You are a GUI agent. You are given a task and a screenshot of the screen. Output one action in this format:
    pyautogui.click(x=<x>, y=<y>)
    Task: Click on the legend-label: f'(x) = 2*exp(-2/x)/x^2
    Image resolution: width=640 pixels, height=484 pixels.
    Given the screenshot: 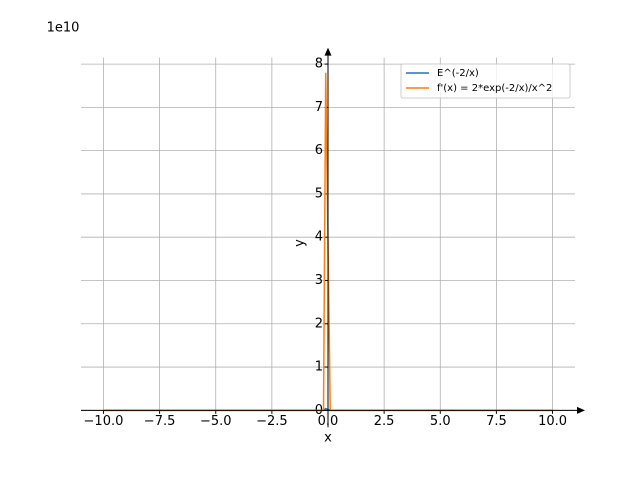 What is the action you would take?
    pyautogui.click(x=494, y=88)
    